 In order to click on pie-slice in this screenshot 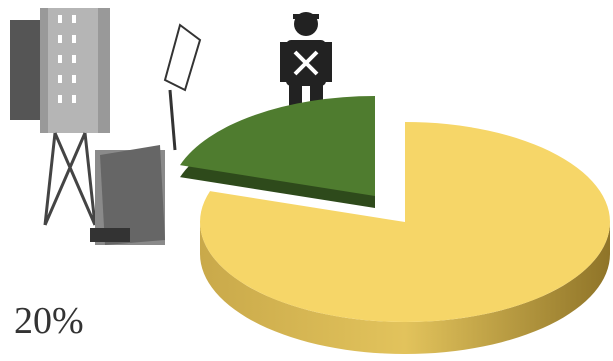, I will do `click(277, 146)`.